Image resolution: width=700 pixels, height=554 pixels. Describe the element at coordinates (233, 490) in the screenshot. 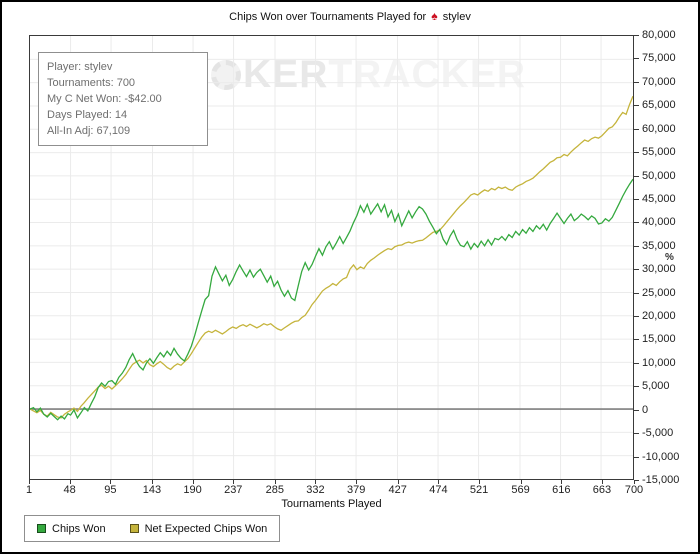

I see `x-tick-label: 237` at that location.